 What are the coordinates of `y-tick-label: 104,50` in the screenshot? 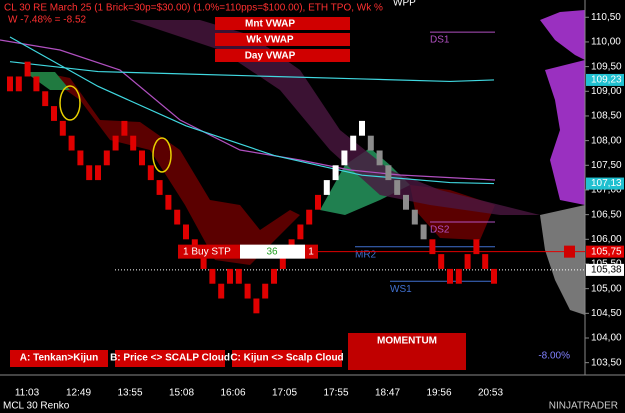 It's located at (606, 313).